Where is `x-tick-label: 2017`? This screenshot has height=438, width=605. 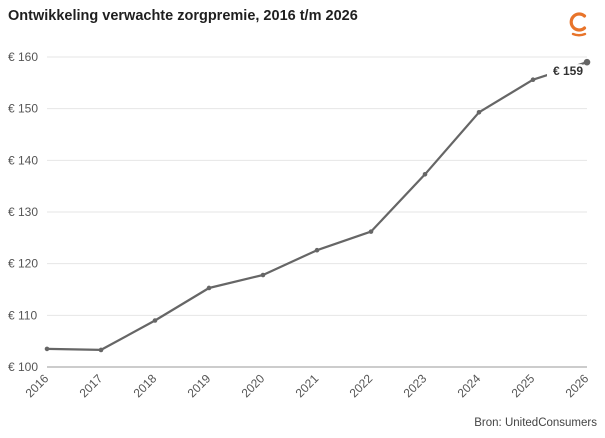
x-tick-label: 2017 is located at coordinates (91, 385).